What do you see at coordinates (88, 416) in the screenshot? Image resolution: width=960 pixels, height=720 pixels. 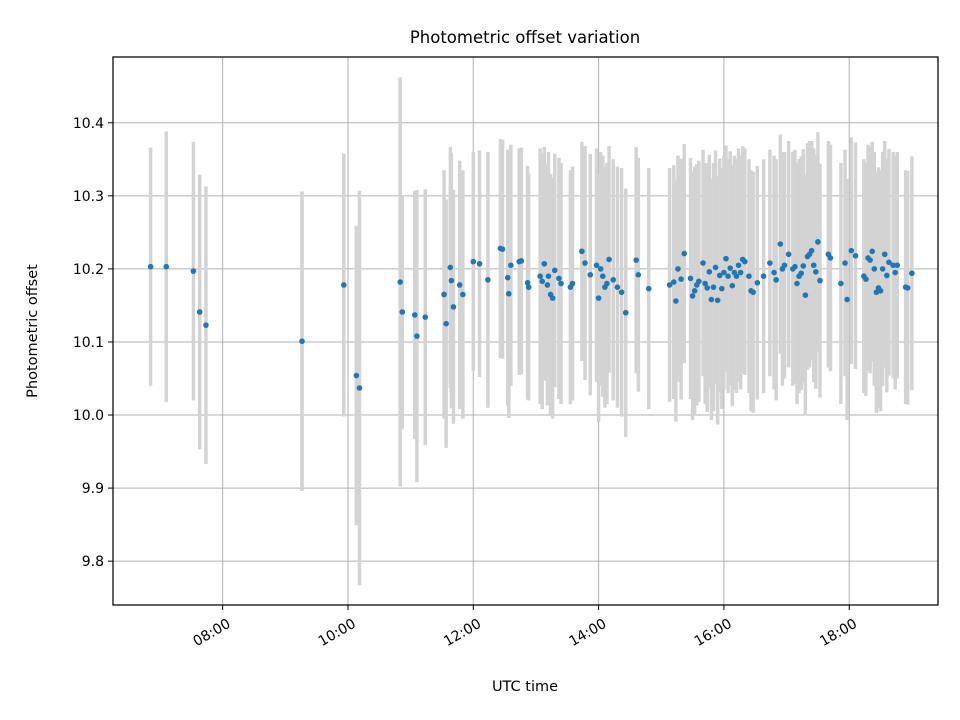 I see `y-tick-label: 10.0` at bounding box center [88, 416].